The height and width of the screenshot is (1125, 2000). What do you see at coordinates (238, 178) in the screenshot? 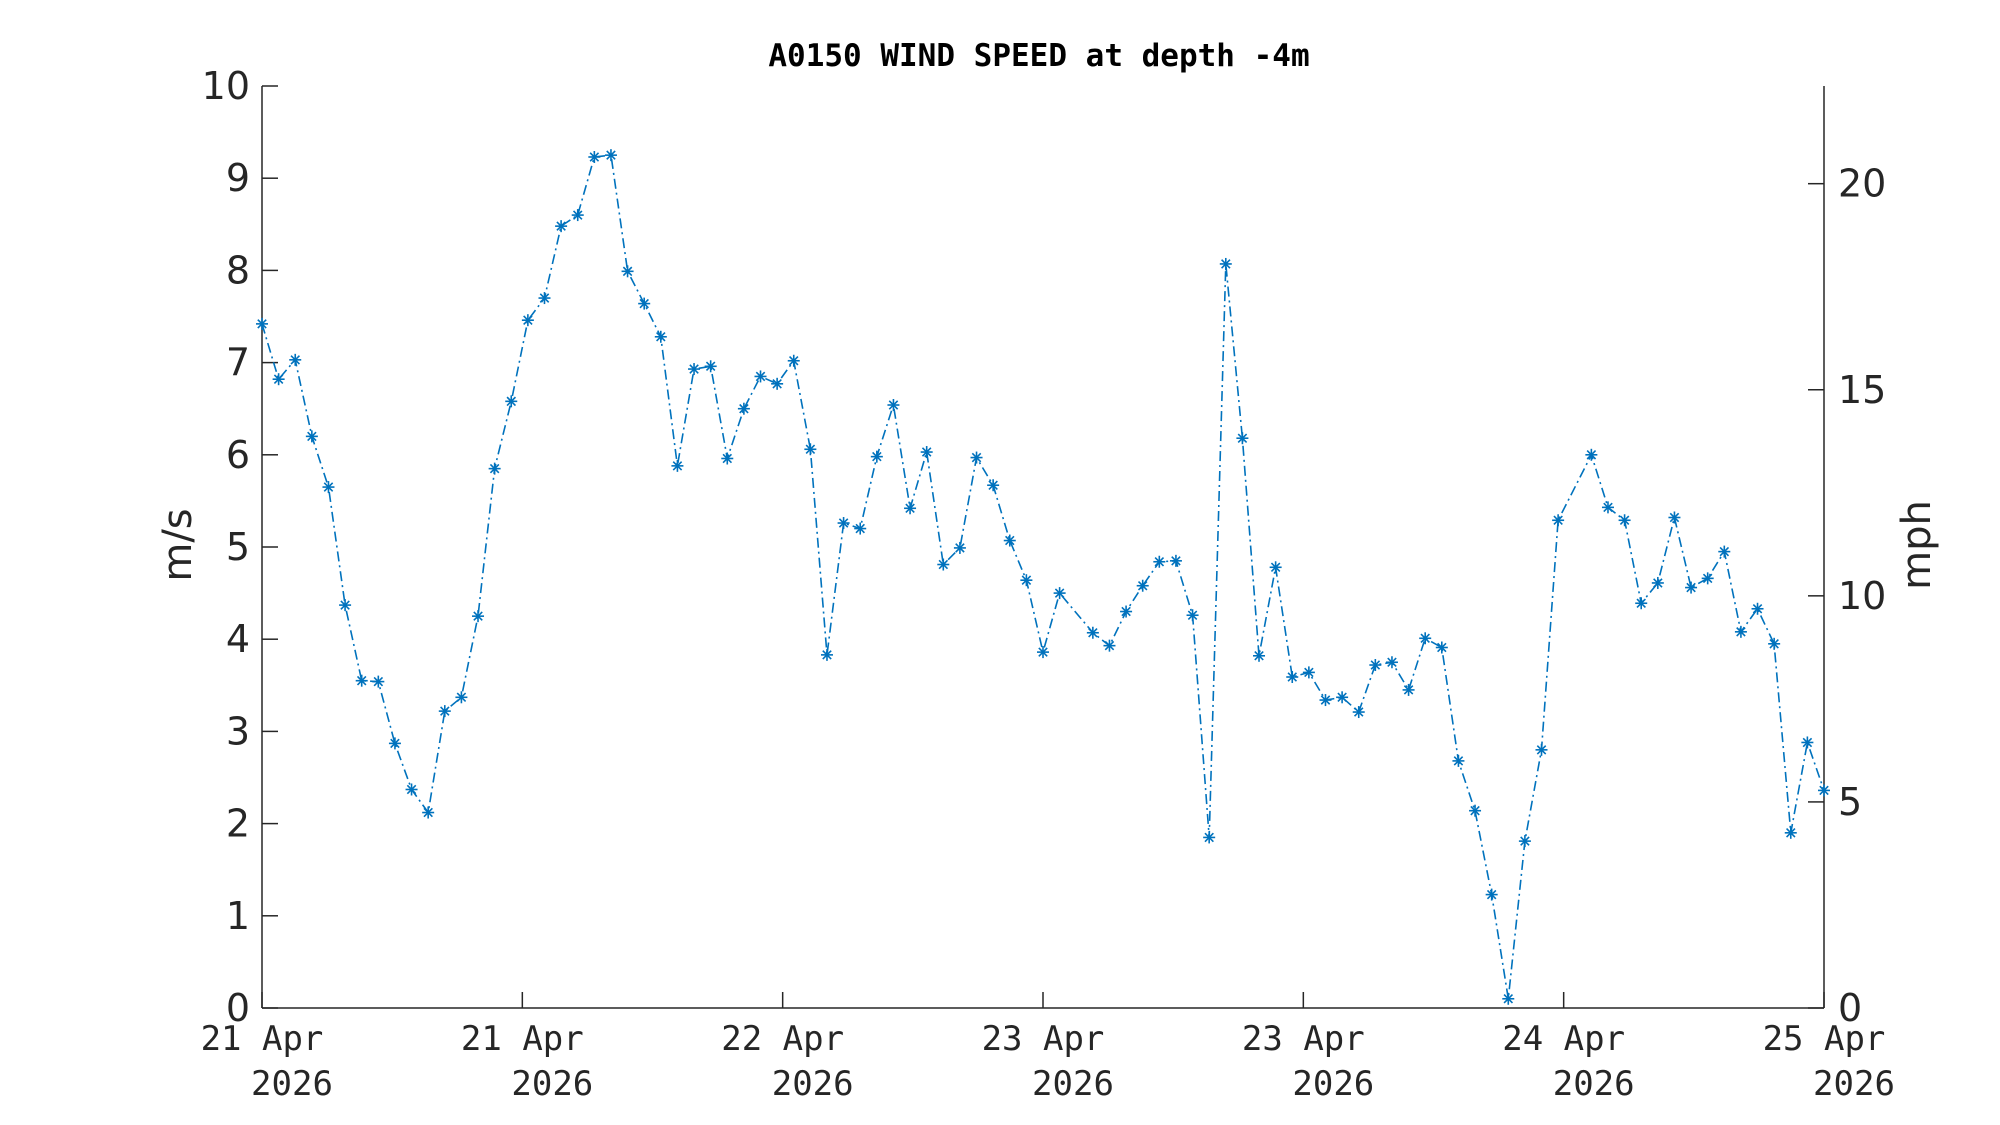
I see `y-tick-label: 9` at bounding box center [238, 178].